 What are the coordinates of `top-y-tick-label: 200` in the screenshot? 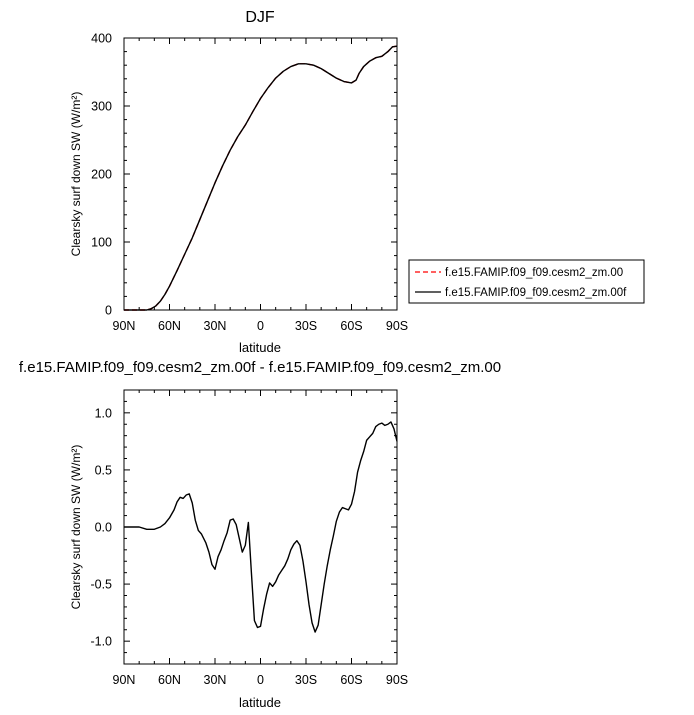 It's located at (101, 175).